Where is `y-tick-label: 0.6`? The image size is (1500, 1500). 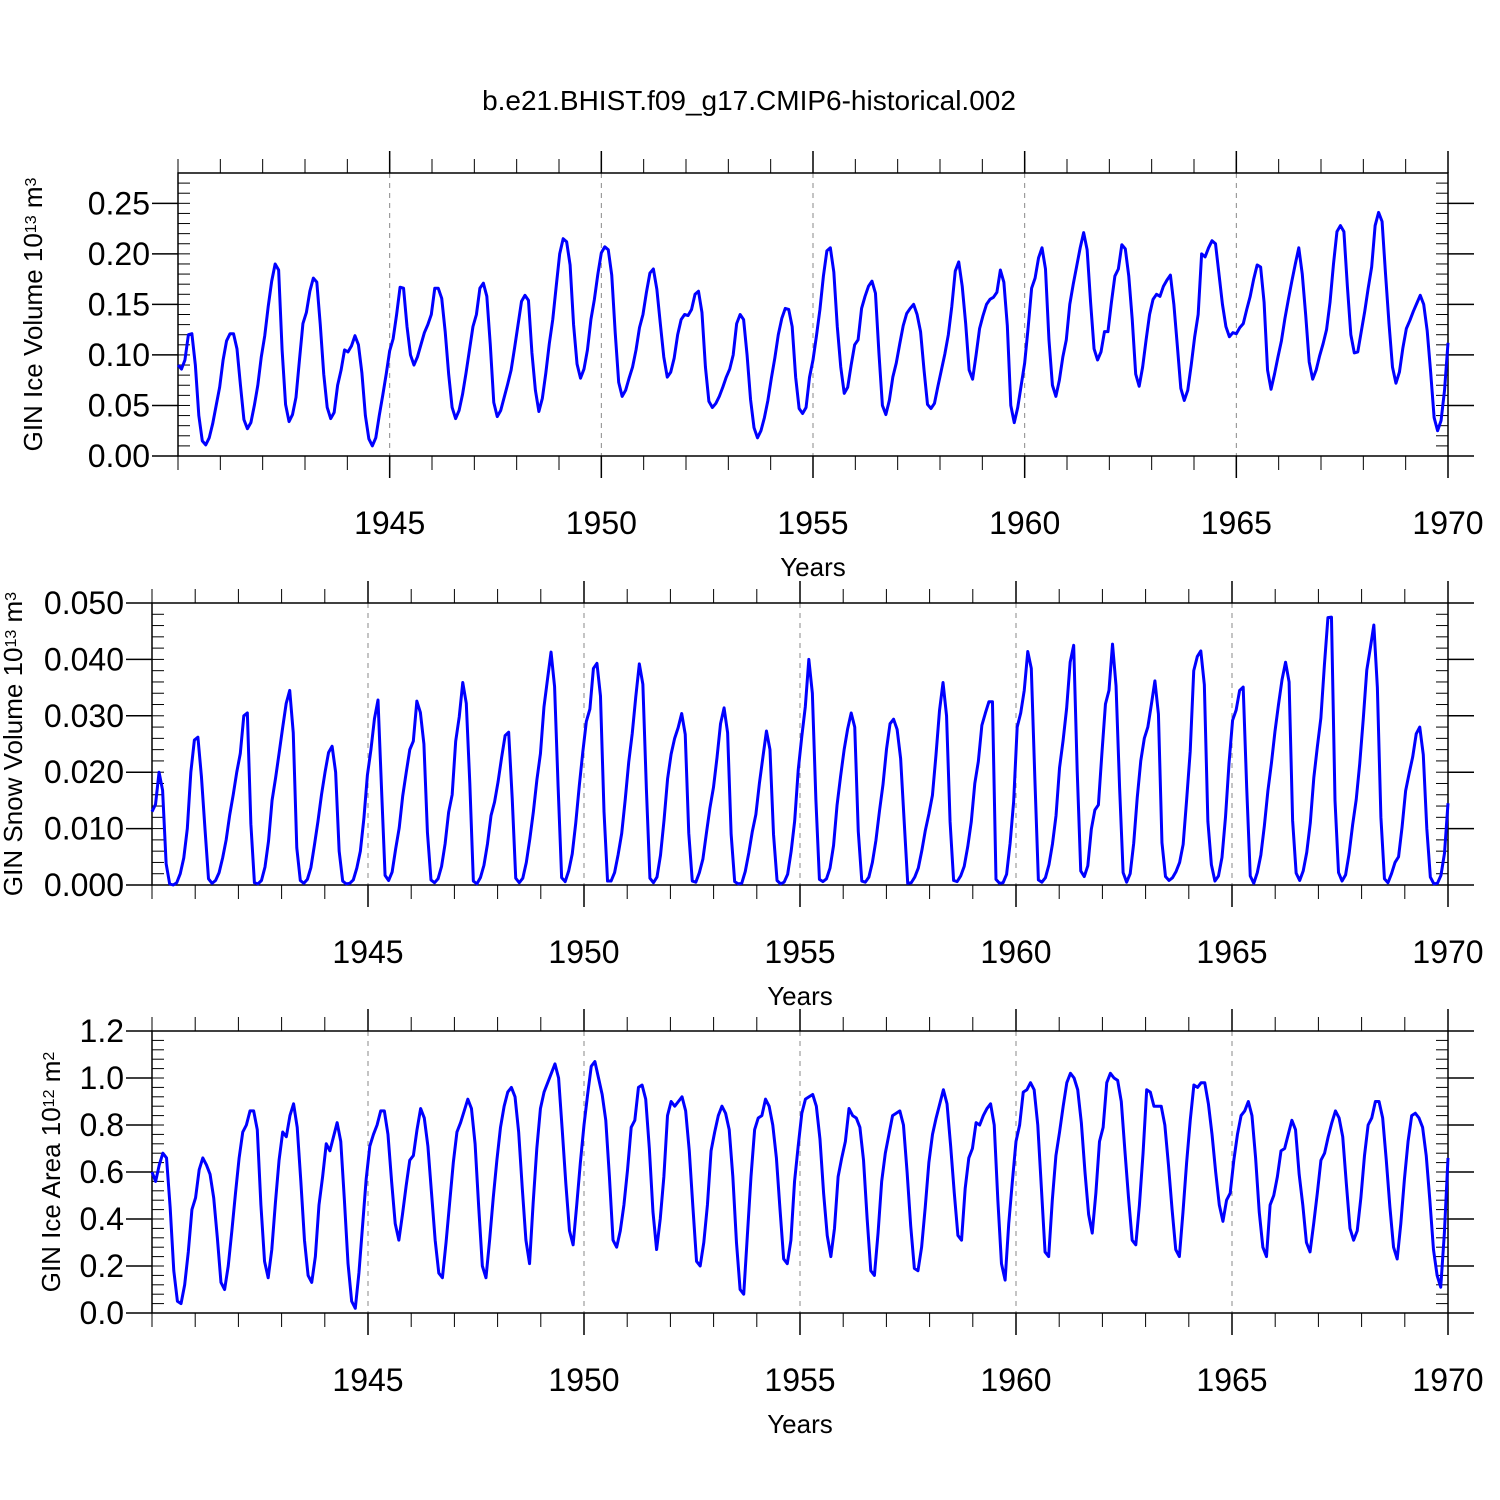 y-tick-label: 0.6 is located at coordinates (102, 1172).